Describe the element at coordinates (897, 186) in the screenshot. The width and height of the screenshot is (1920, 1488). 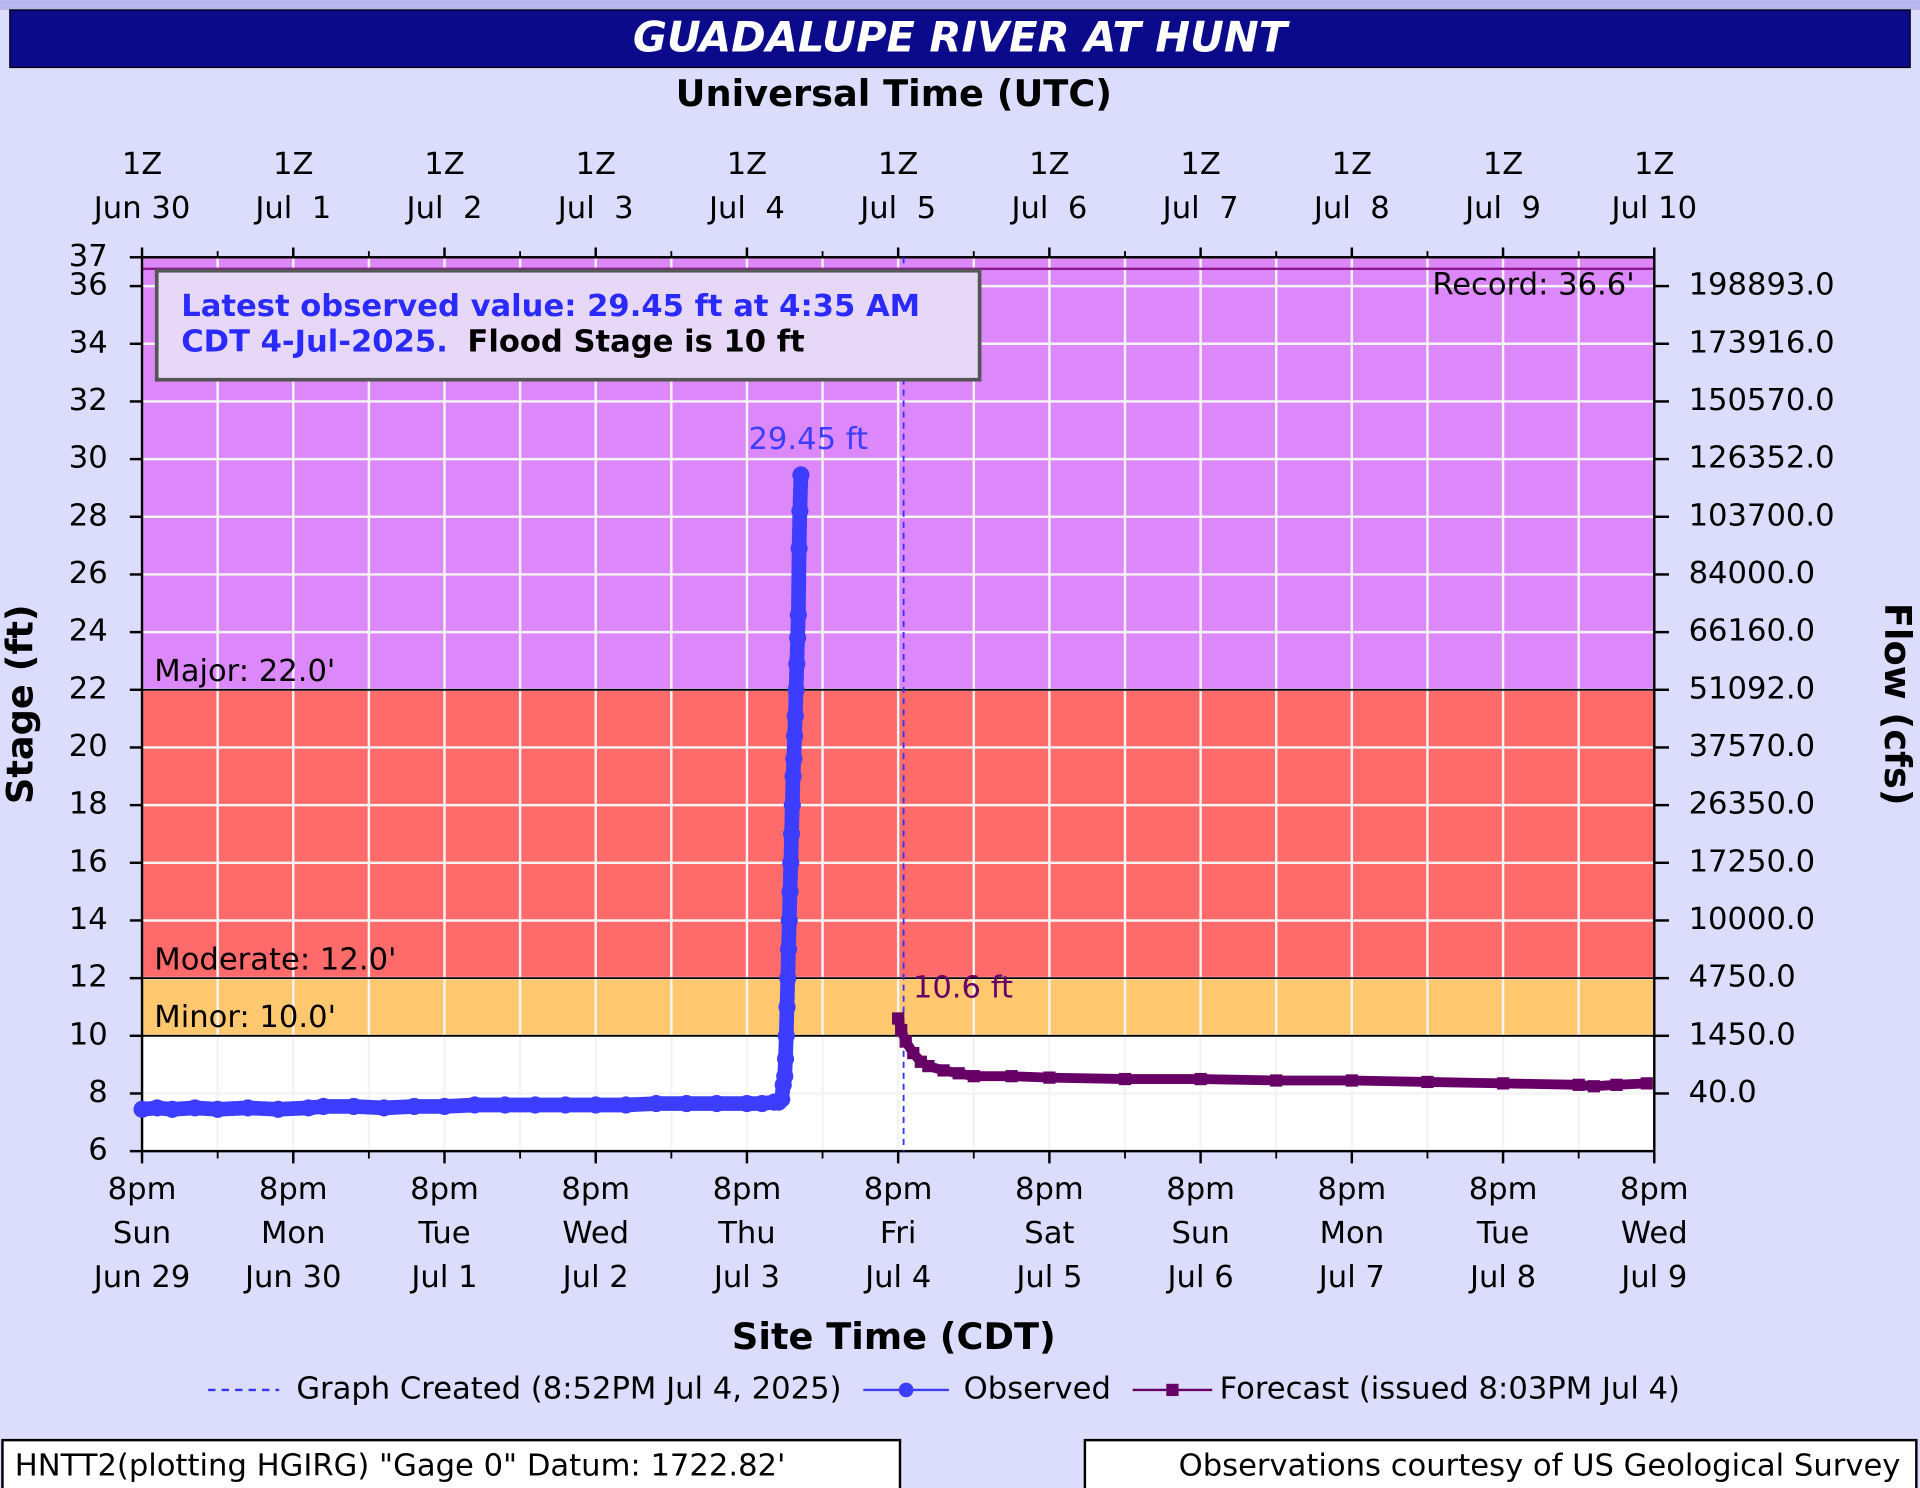
I see `x2-tick-label: 1Z Jul 5` at that location.